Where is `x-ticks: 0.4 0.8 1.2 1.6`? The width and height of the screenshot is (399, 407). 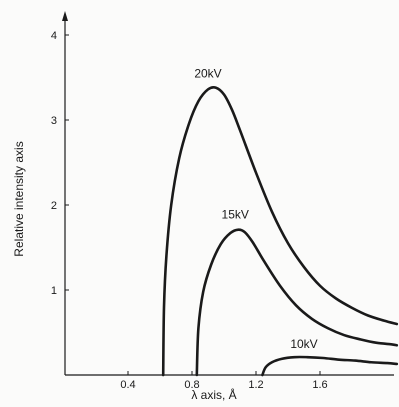 x-ticks: 0.4 0.8 1.2 1.6 is located at coordinates (224, 381).